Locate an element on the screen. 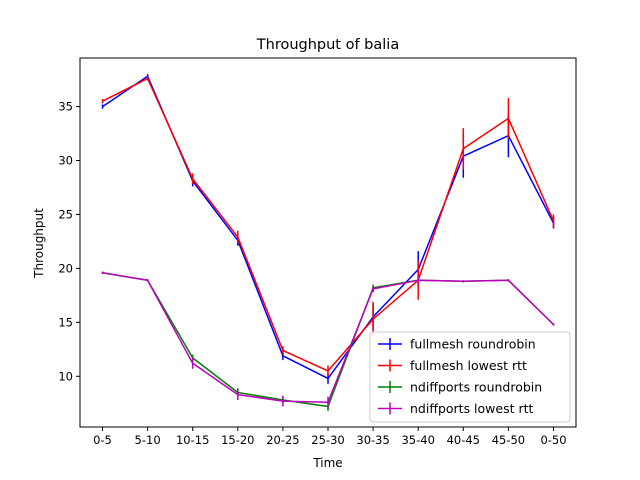 The width and height of the screenshot is (640, 480). x-tick-label: 0-50 is located at coordinates (553, 440).